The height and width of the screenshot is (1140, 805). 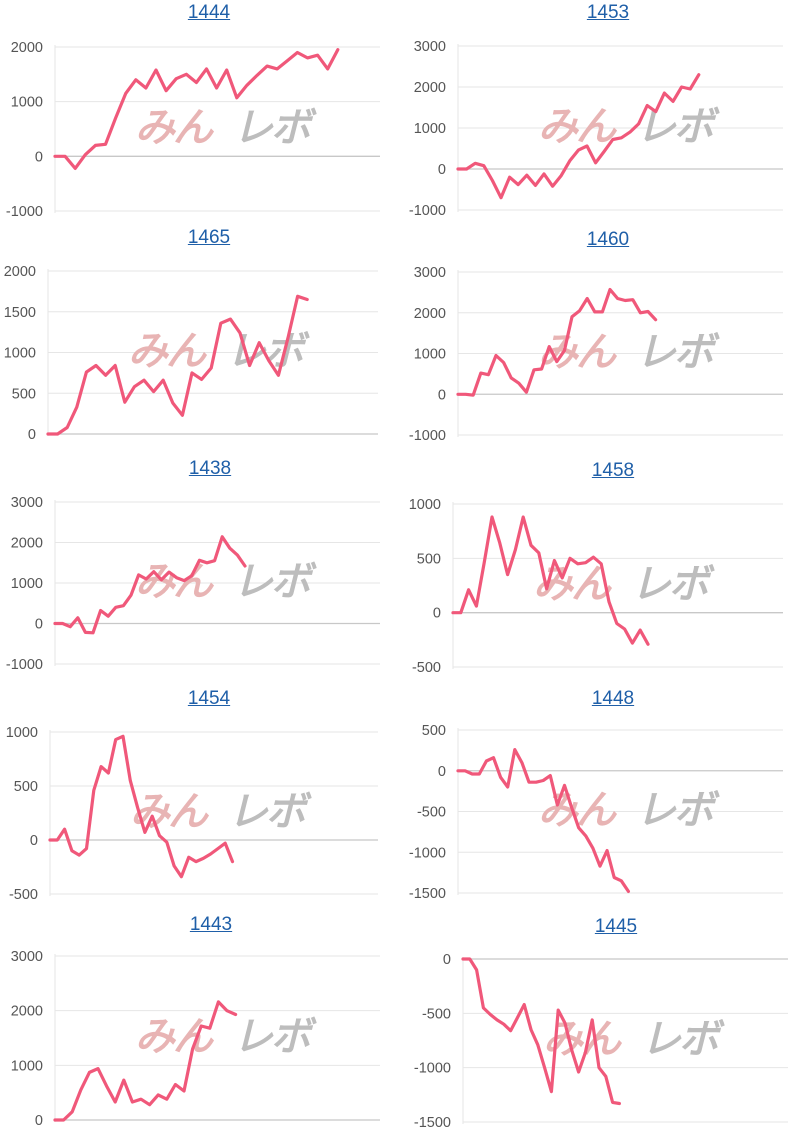 I want to click on chart-panel-1: 1444 2000 1000 0 -1000 みん レボ, so click(x=200, y=112).